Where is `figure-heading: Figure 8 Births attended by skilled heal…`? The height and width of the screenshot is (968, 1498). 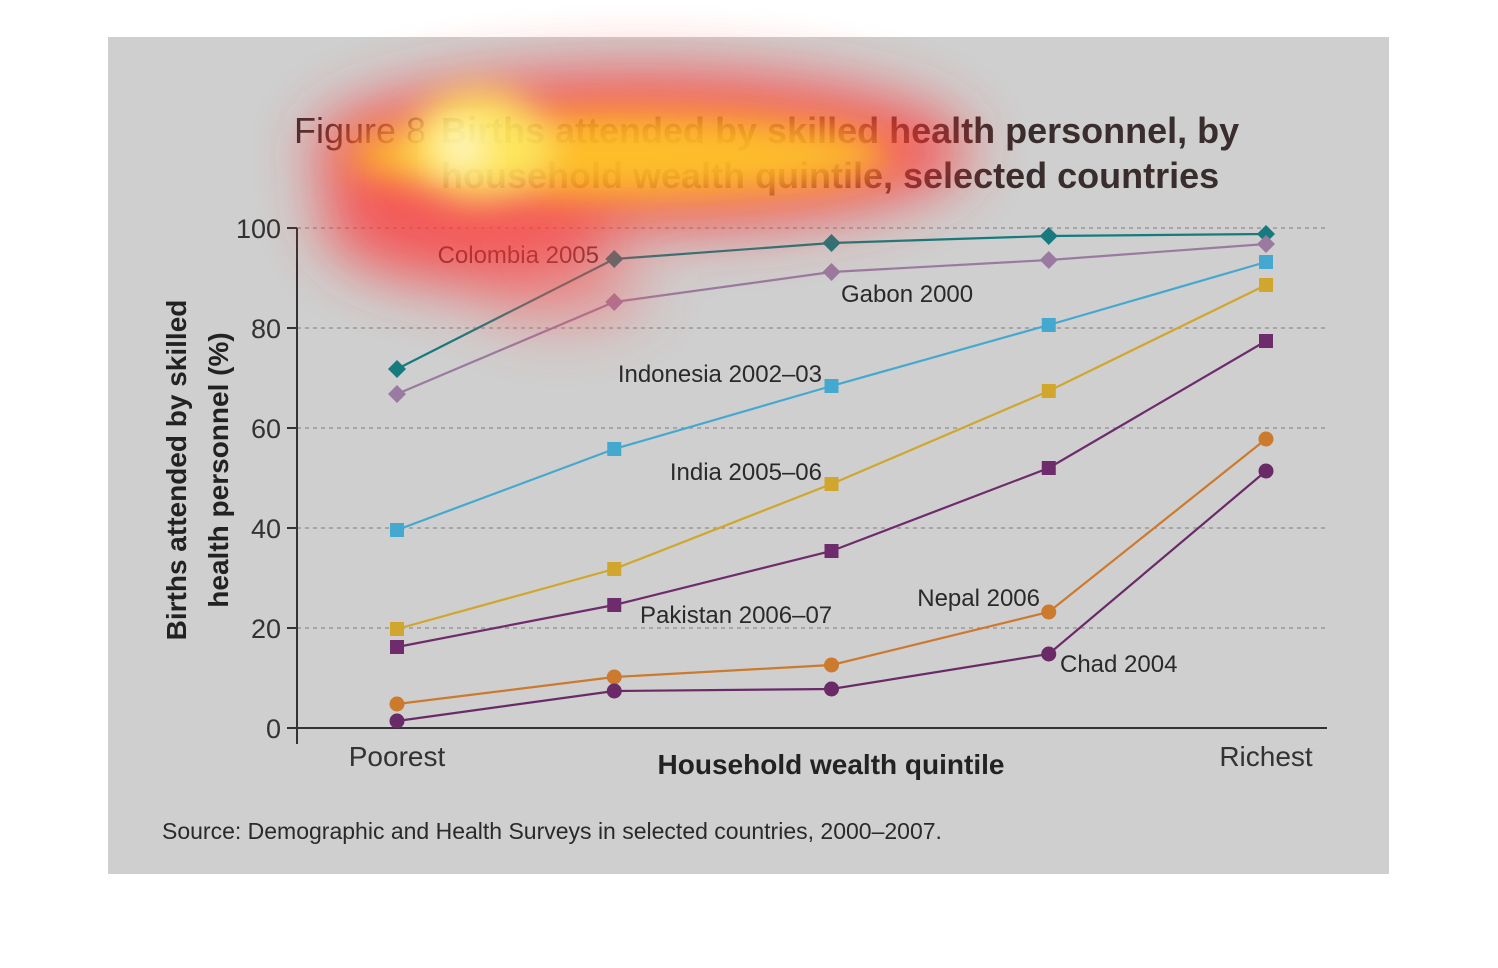
figure-heading: Figure 8 Births attended by skilled heal… is located at coordinates (766, 153).